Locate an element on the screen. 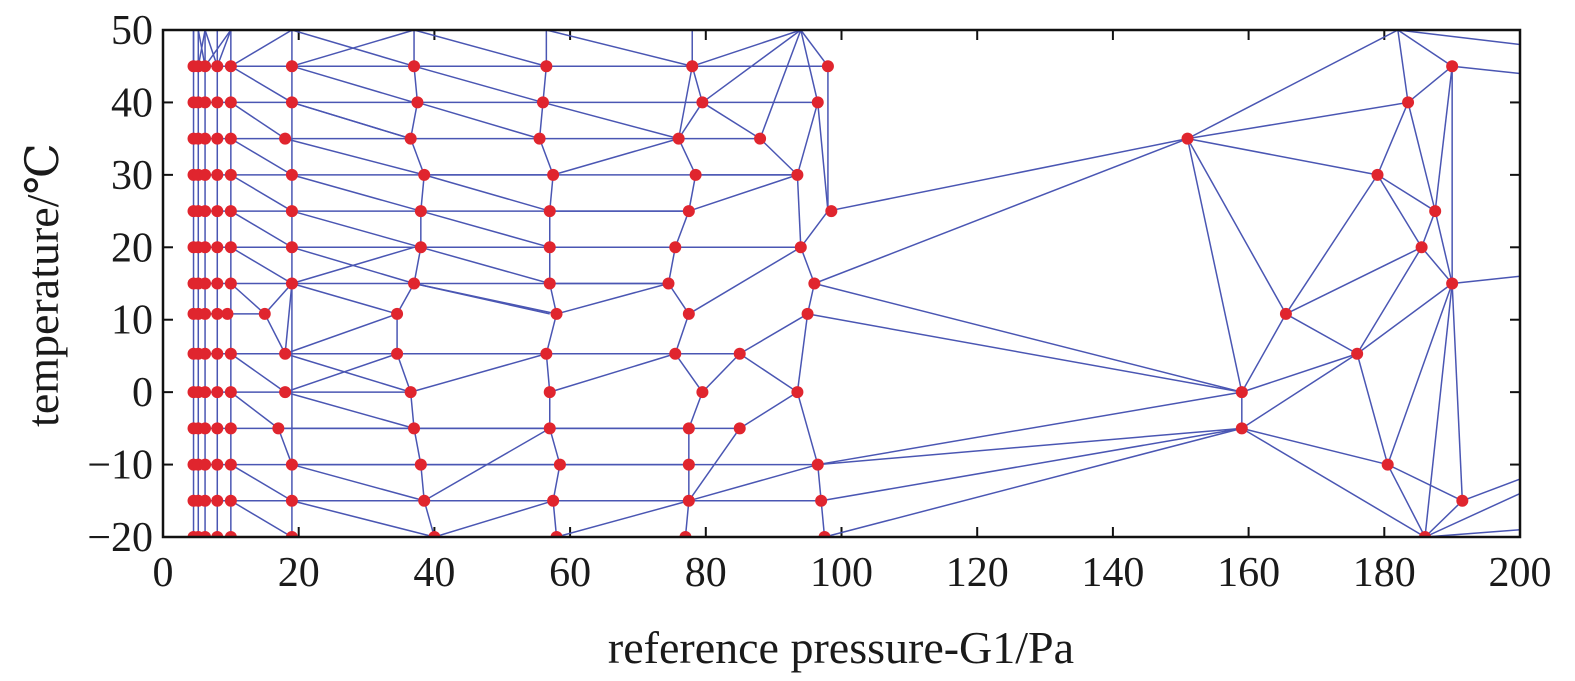  y-axis-label: temperature/℃ is located at coordinates (42, 285).